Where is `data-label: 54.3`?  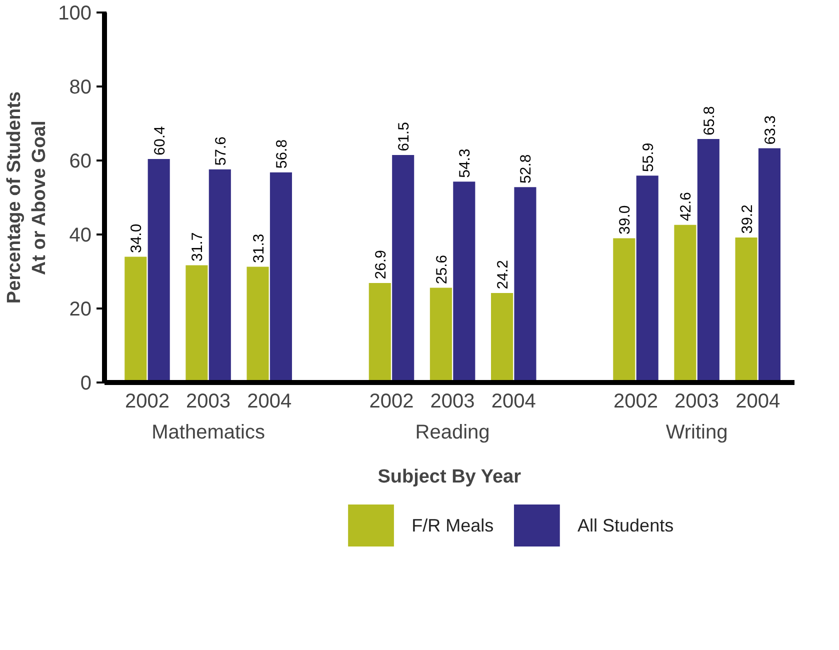 data-label: 54.3 is located at coordinates (465, 163).